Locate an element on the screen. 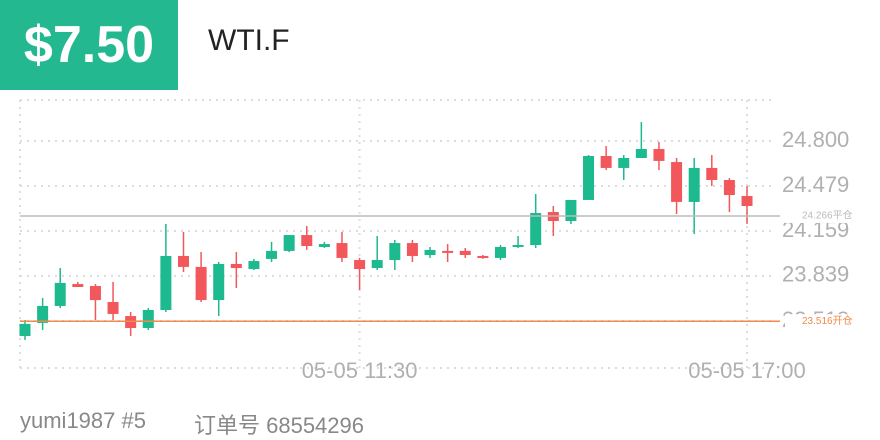  y-tick-label: 24.479 is located at coordinates (815, 184).